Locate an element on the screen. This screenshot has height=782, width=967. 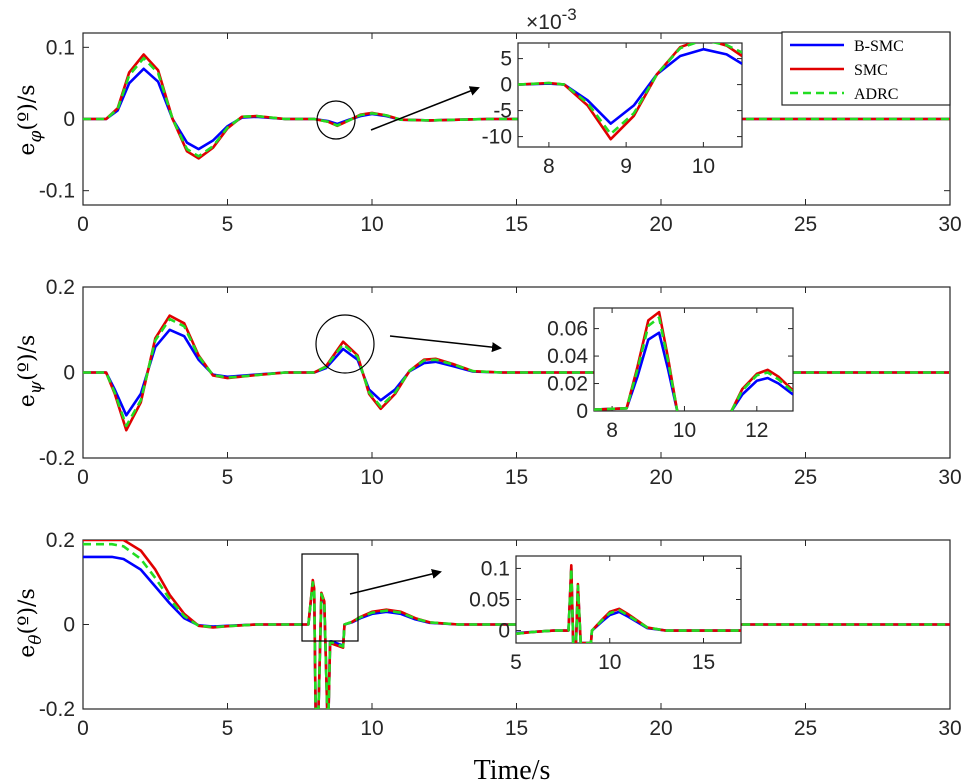
y-tick-label: 0.1 is located at coordinates (60, 47).